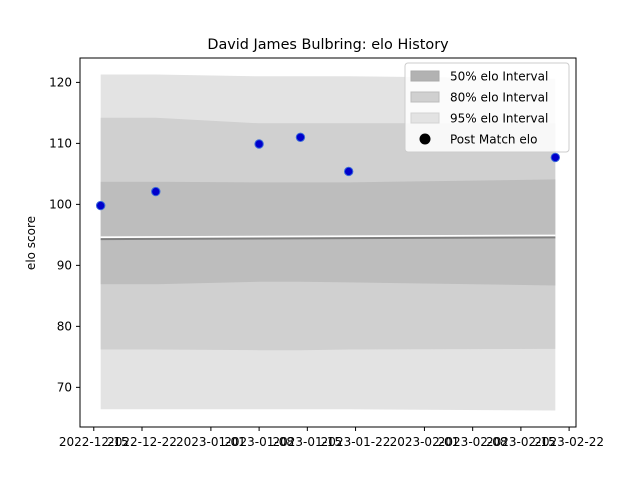  I want to click on legend-swatch-band95, so click(425, 118).